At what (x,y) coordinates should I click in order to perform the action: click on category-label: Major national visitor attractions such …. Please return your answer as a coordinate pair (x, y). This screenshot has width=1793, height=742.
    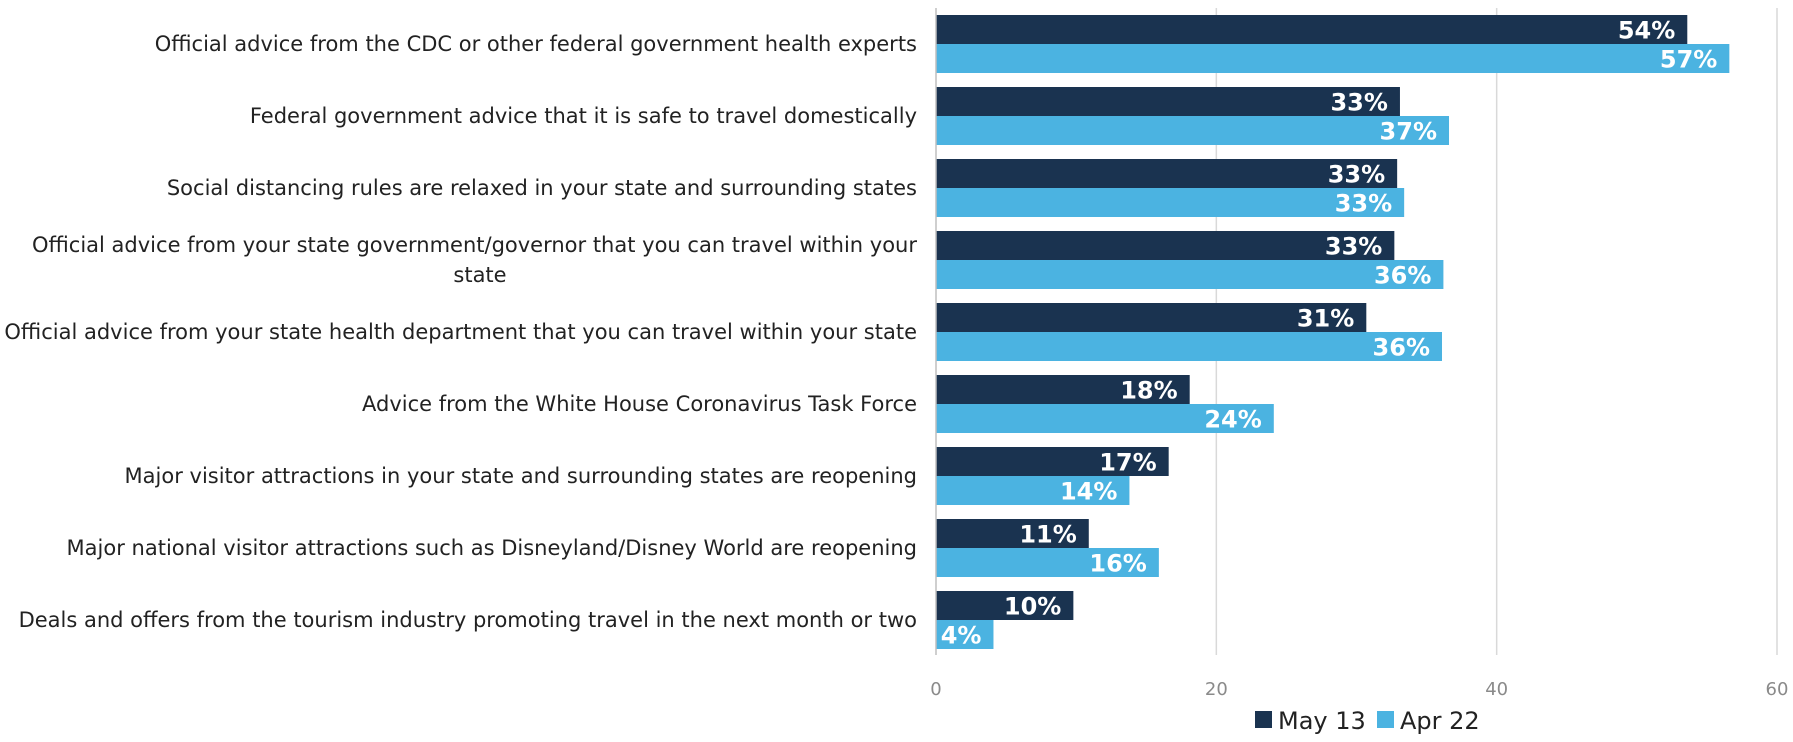
    Looking at the image, I should click on (492, 548).